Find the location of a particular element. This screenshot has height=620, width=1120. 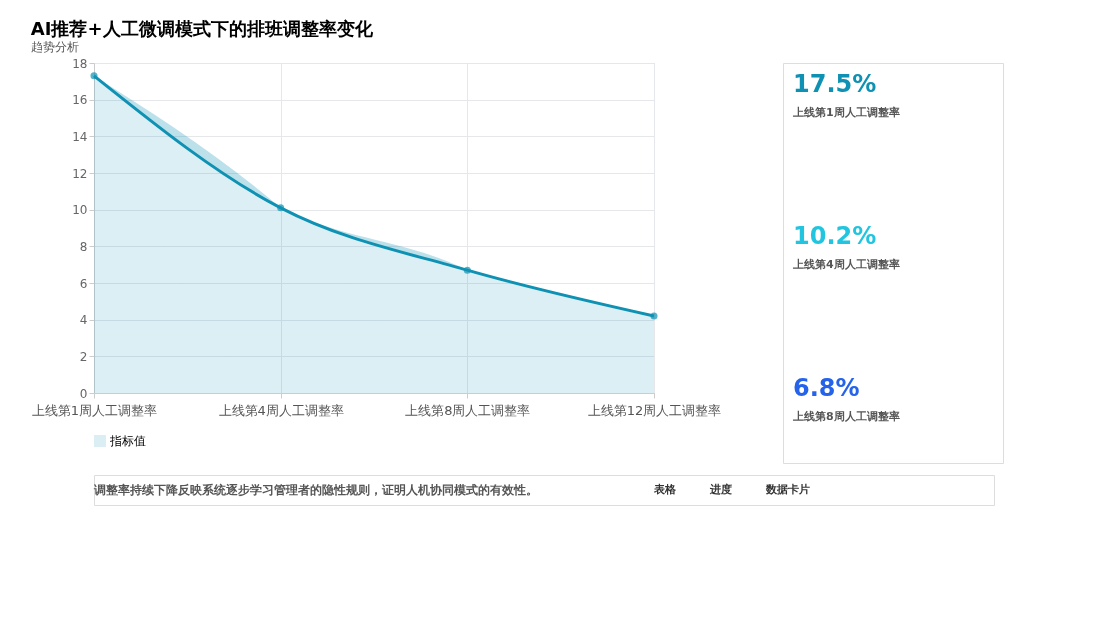

legend-label: 指标值 is located at coordinates (127, 441).